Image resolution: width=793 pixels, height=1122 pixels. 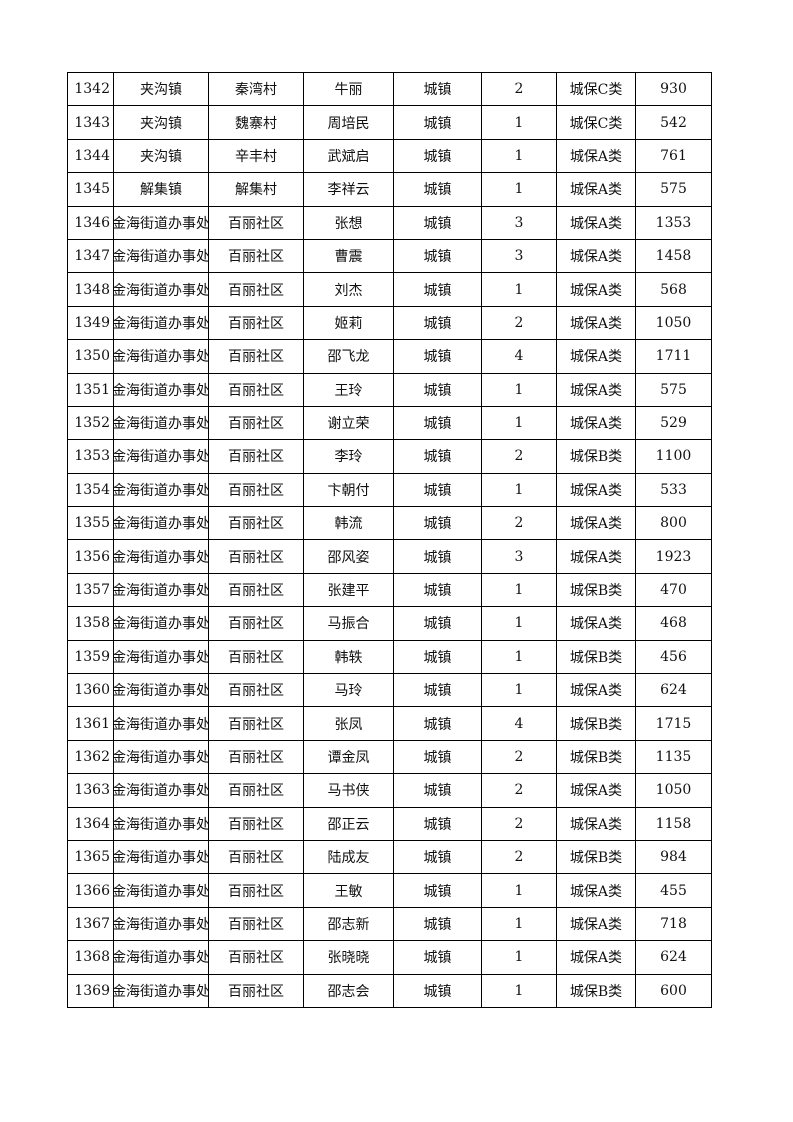 I want to click on amount: 456, so click(x=673, y=656).